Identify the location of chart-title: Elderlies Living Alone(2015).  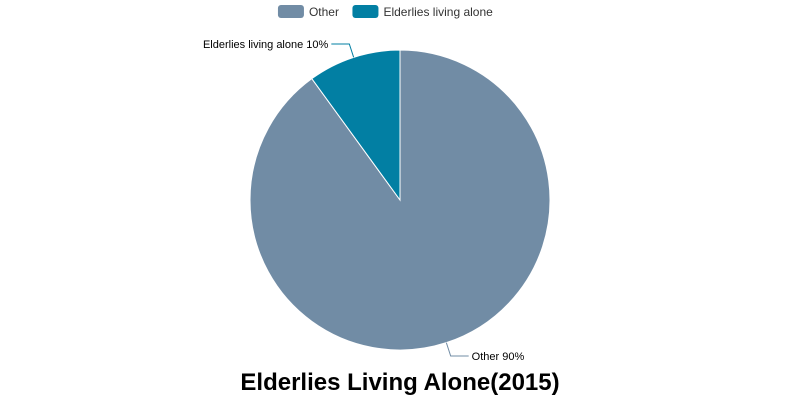
(399, 382).